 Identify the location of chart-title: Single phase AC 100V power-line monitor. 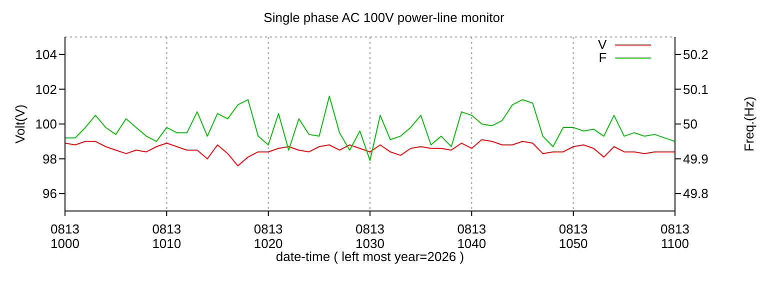
(384, 17).